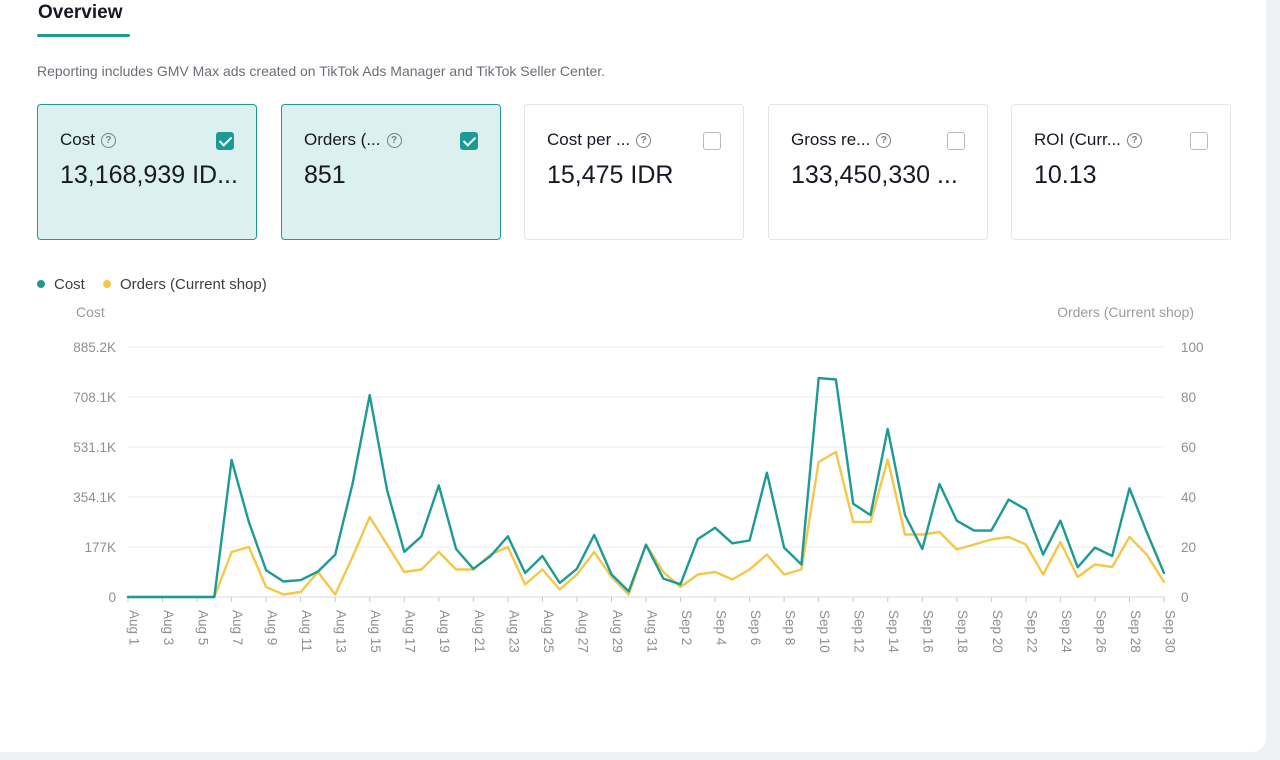 The image size is (1280, 760). What do you see at coordinates (893, 631) in the screenshot?
I see `x-tick-label: Sep 14` at bounding box center [893, 631].